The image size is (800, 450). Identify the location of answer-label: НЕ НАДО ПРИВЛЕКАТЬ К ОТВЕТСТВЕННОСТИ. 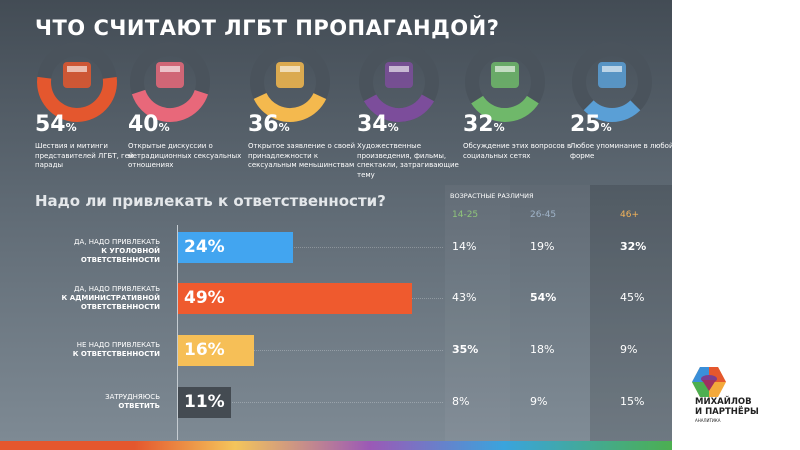
(100, 350).